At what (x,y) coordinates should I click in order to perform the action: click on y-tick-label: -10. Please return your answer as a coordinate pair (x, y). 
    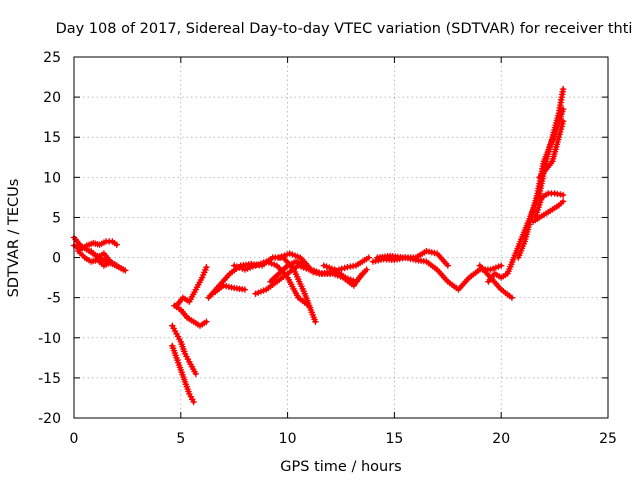
    Looking at the image, I should click on (49, 339).